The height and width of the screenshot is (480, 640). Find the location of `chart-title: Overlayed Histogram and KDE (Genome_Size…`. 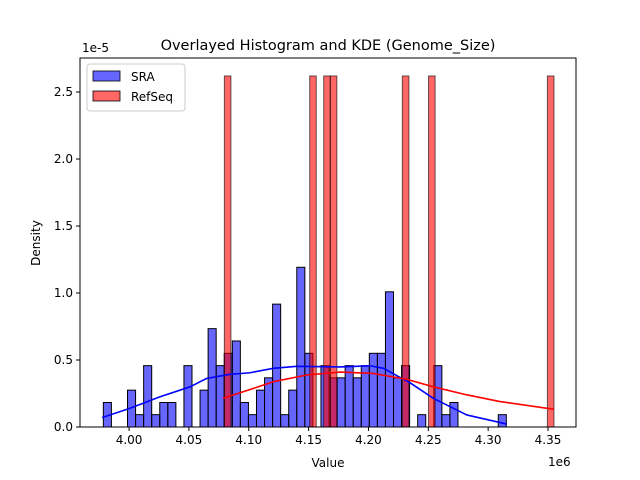

chart-title: Overlayed Histogram and KDE (Genome_Size… is located at coordinates (328, 46).